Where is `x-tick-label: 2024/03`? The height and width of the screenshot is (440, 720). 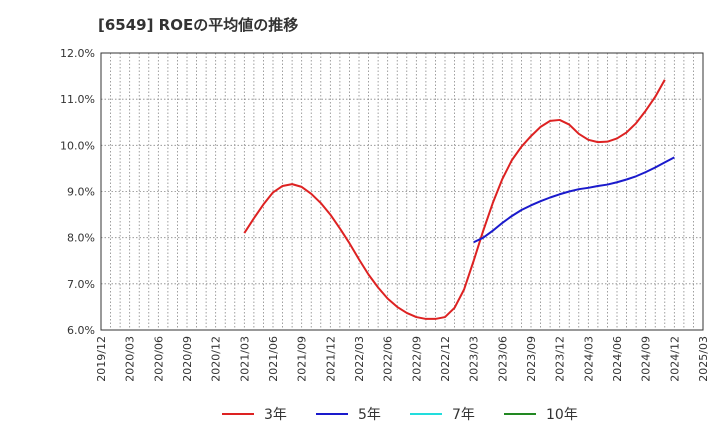
x-tick-label: 2024/03 is located at coordinates (588, 359).